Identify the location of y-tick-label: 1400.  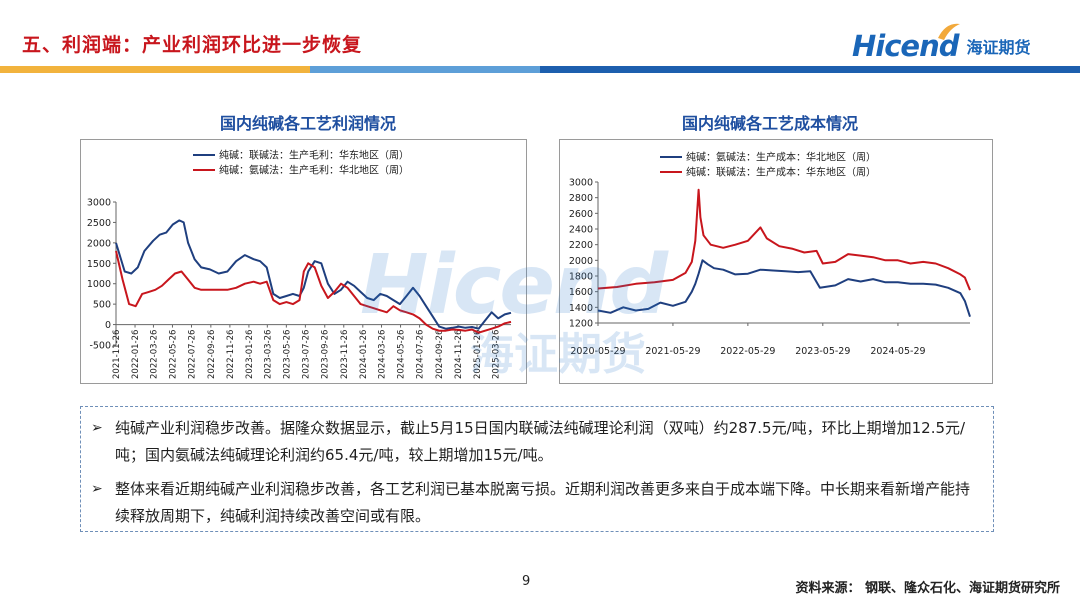
(581, 308).